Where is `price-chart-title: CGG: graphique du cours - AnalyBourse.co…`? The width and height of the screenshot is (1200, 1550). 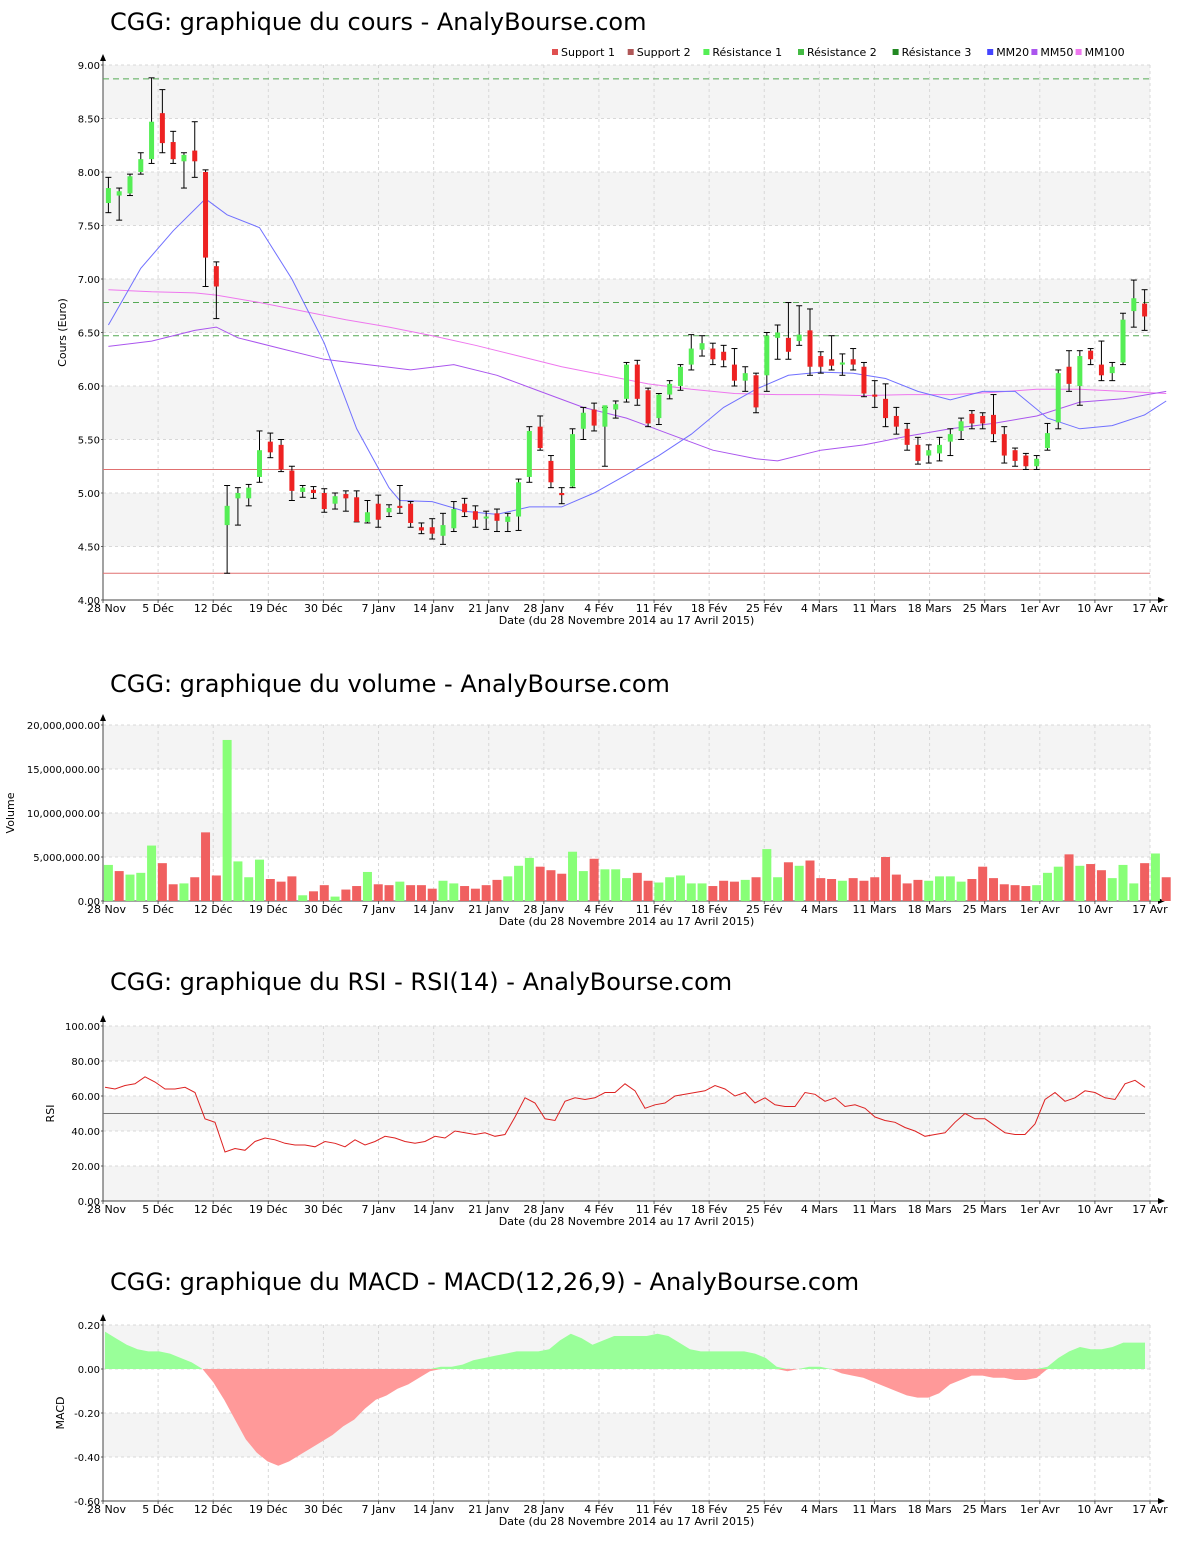
price-chart-title: CGG: graphique du cours - AnalyBourse.co… is located at coordinates (378, 22).